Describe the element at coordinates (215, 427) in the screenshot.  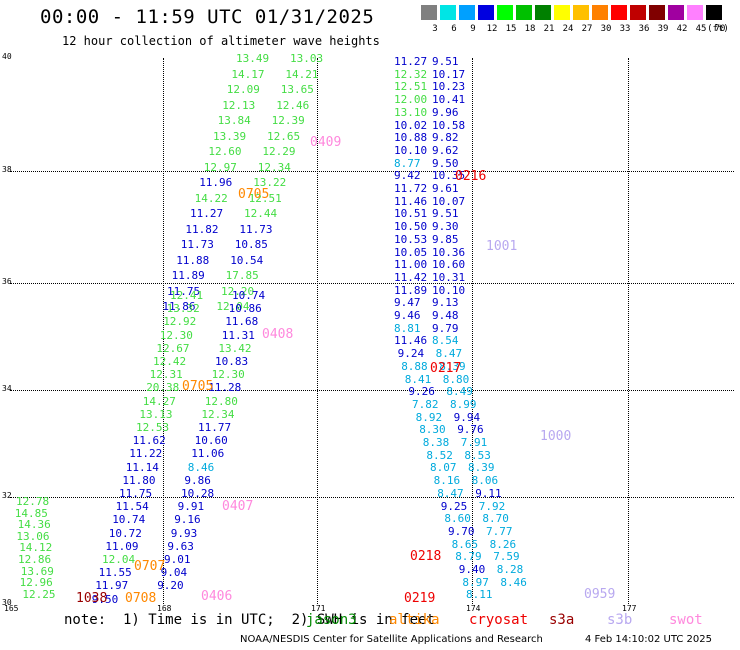
I see `wave-height-value: 11.77` at that location.